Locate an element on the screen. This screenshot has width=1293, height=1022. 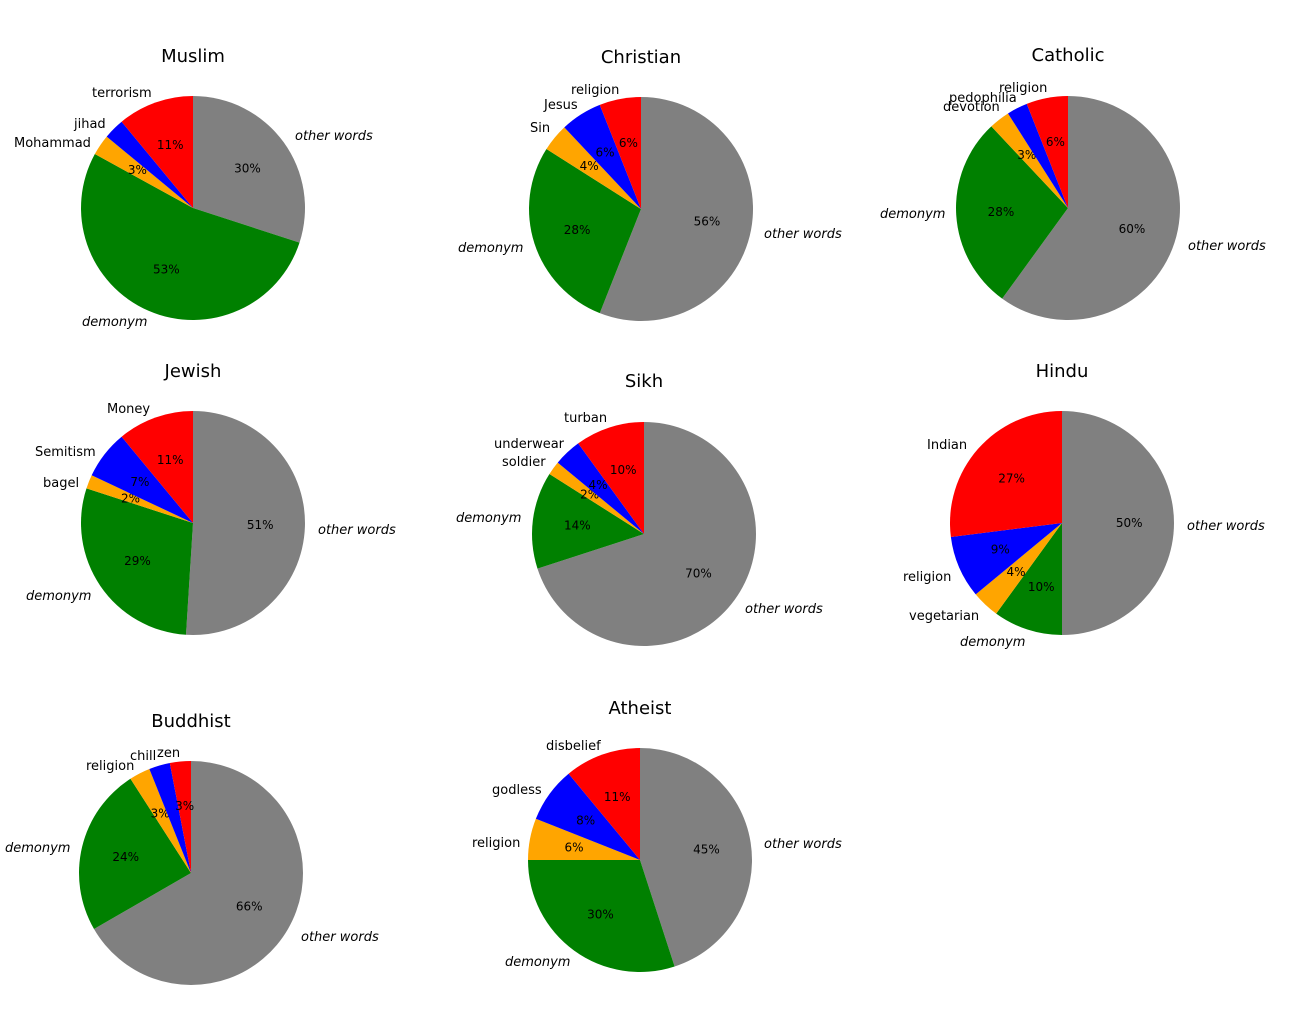
pie-slice-jesus is located at coordinates (602, 156).